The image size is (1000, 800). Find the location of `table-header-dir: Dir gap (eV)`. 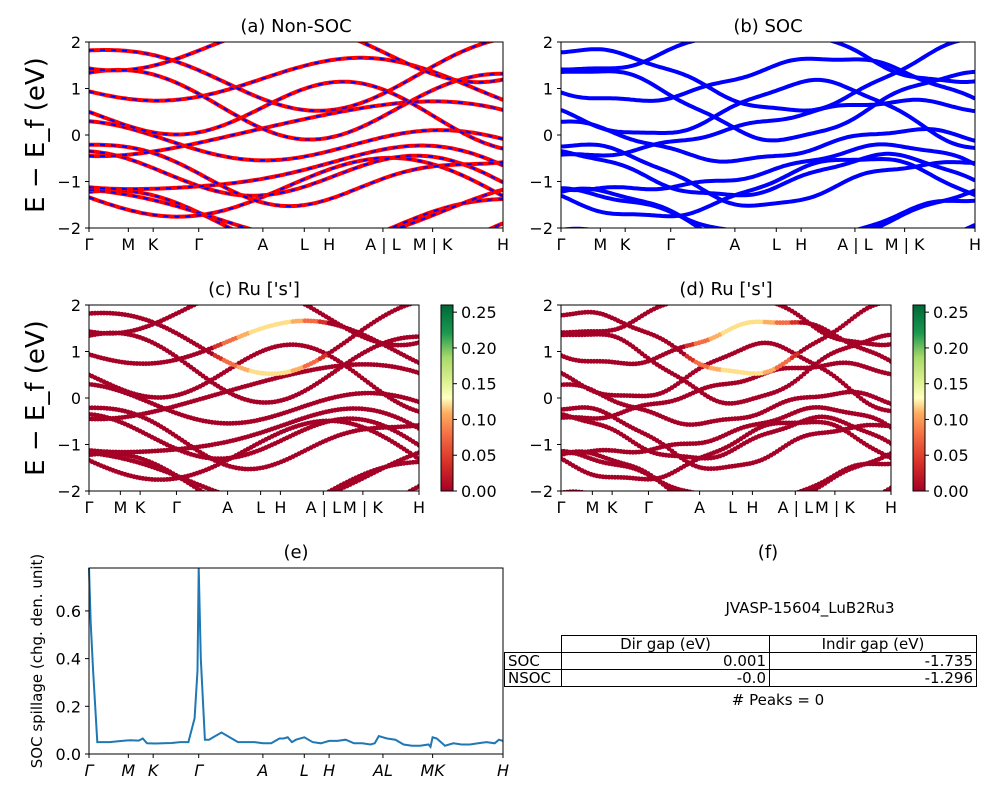

table-header-dir: Dir gap (eV) is located at coordinates (665, 644).